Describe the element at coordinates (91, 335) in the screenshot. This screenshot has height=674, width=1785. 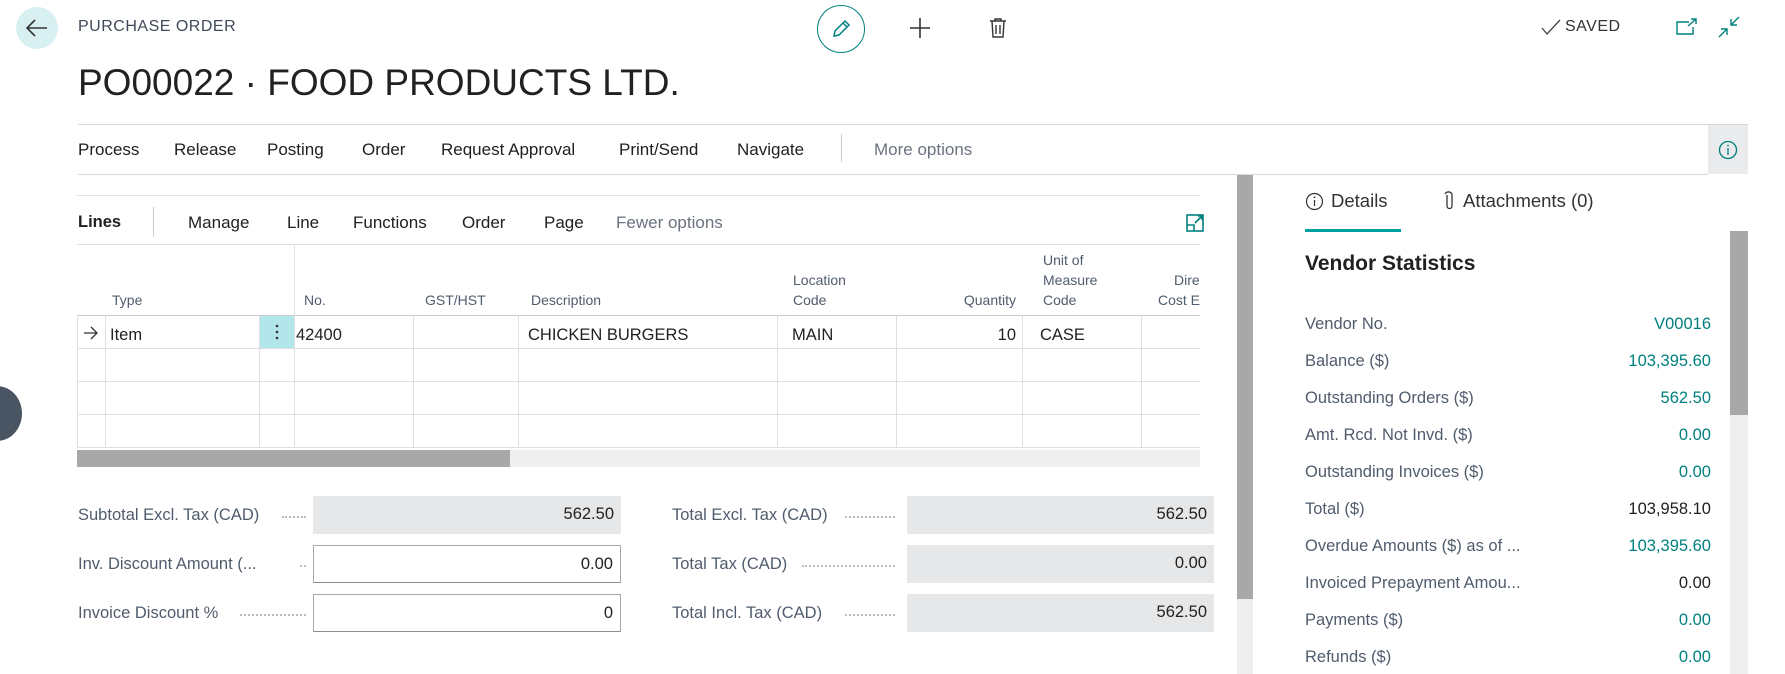
I see `current-row-arrow-icon` at that location.